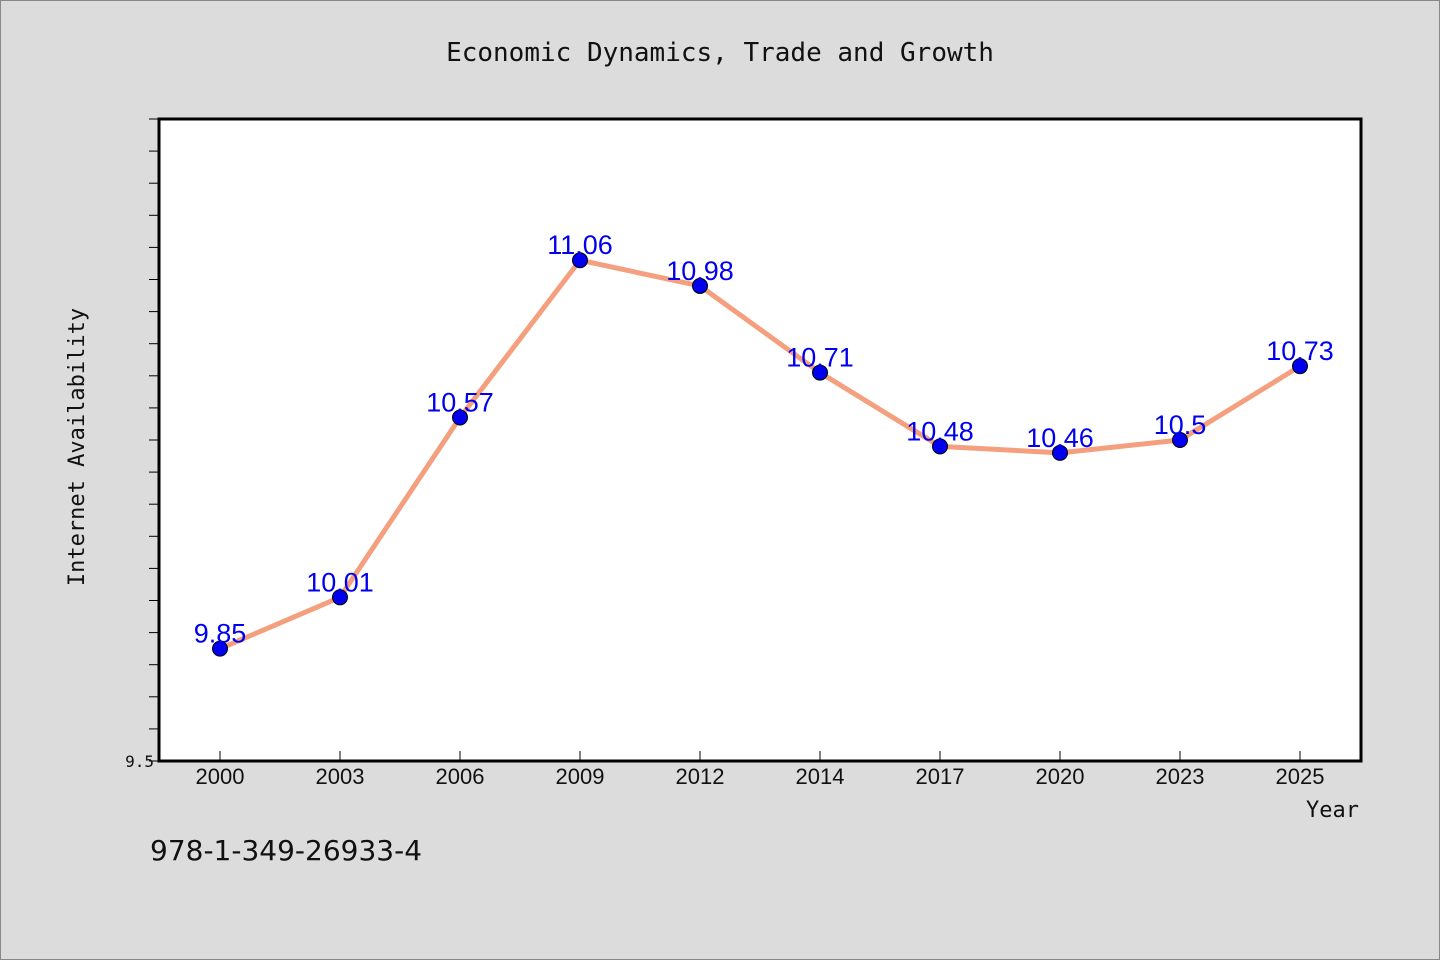 This screenshot has height=960, width=1440. I want to click on data-label: 10.01, so click(340, 582).